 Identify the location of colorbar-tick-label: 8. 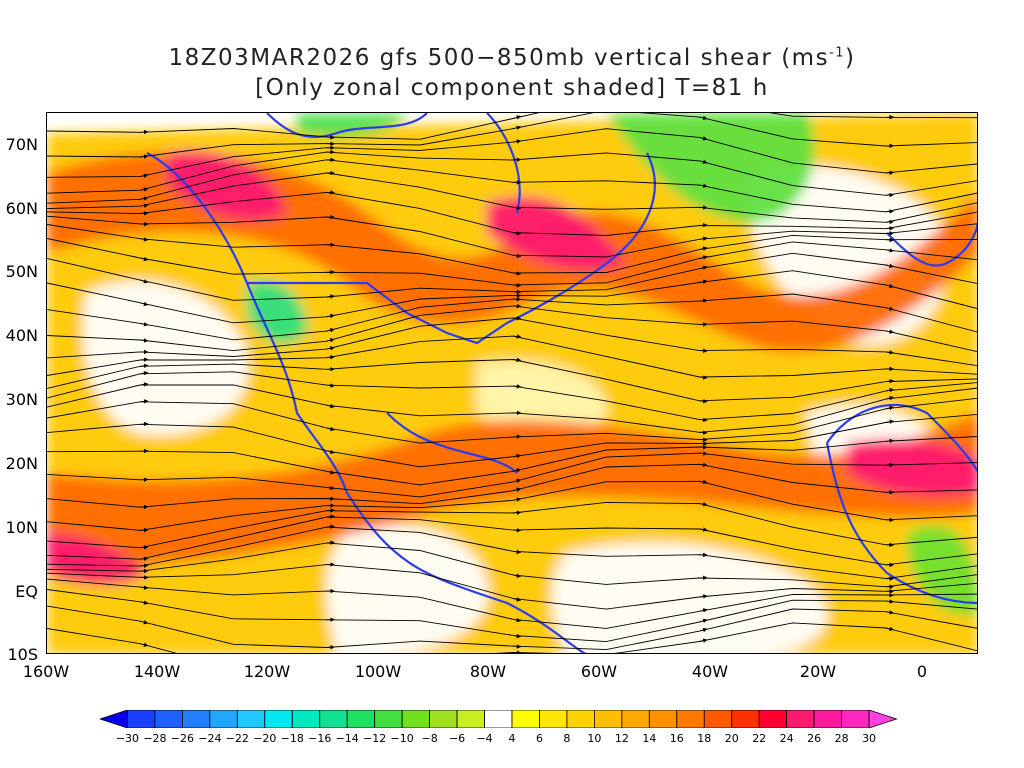
(567, 738).